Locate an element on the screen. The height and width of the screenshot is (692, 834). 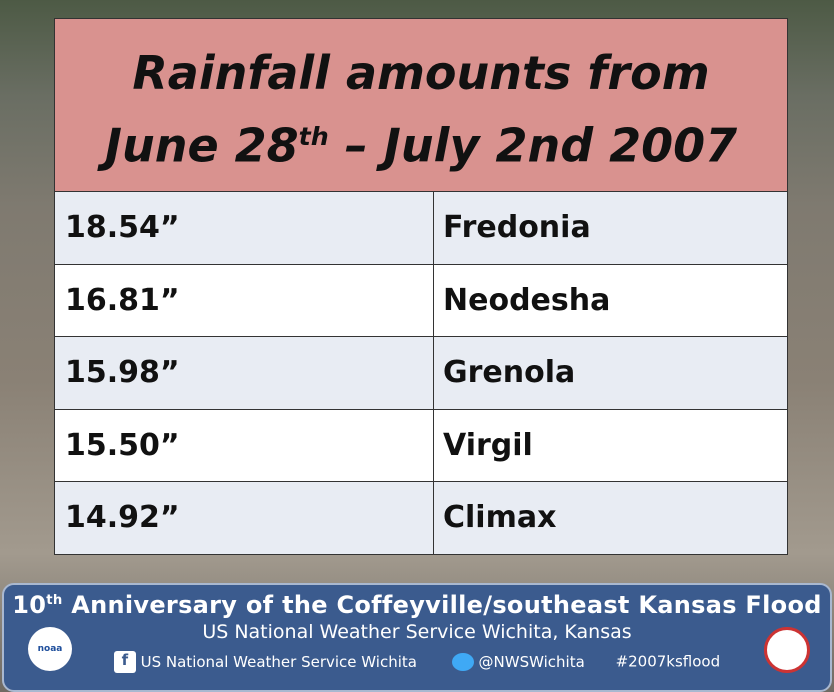
title: – July 2nd 2007 is located at coordinates (533, 145).